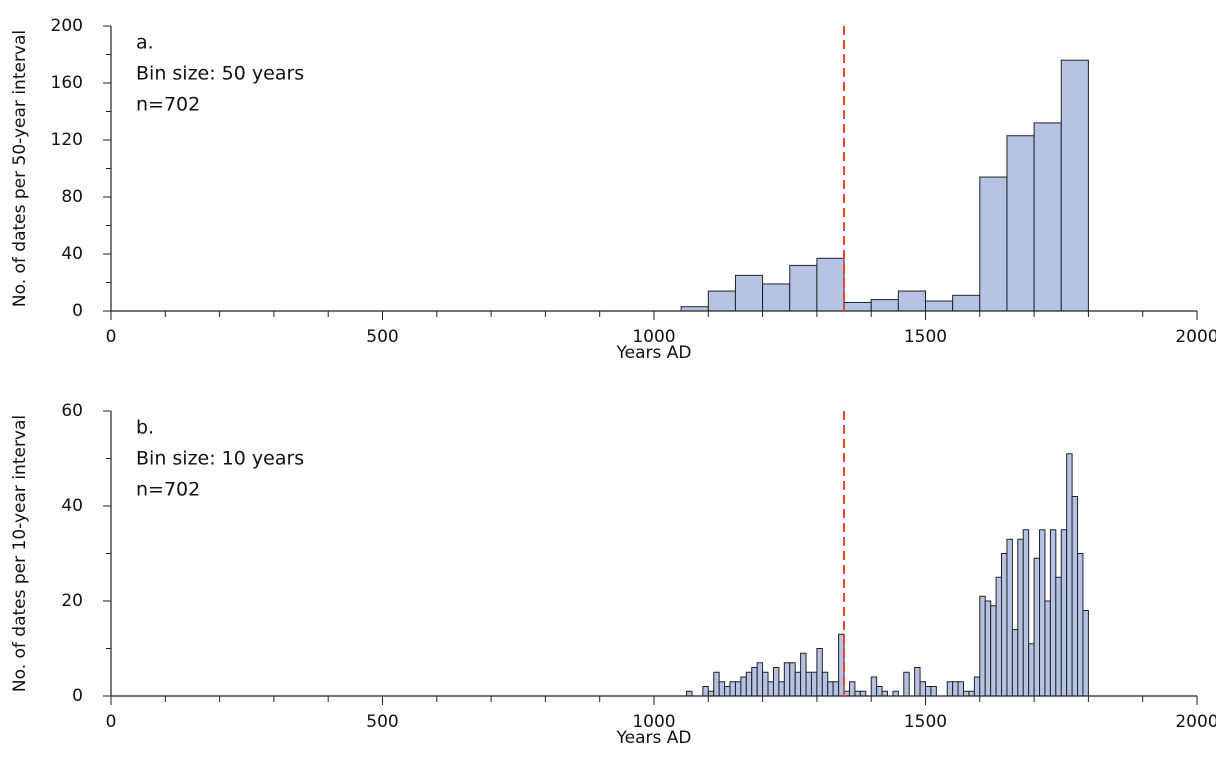 This screenshot has width=1216, height=769. I want to click on y-tick-label: 60, so click(72, 411).